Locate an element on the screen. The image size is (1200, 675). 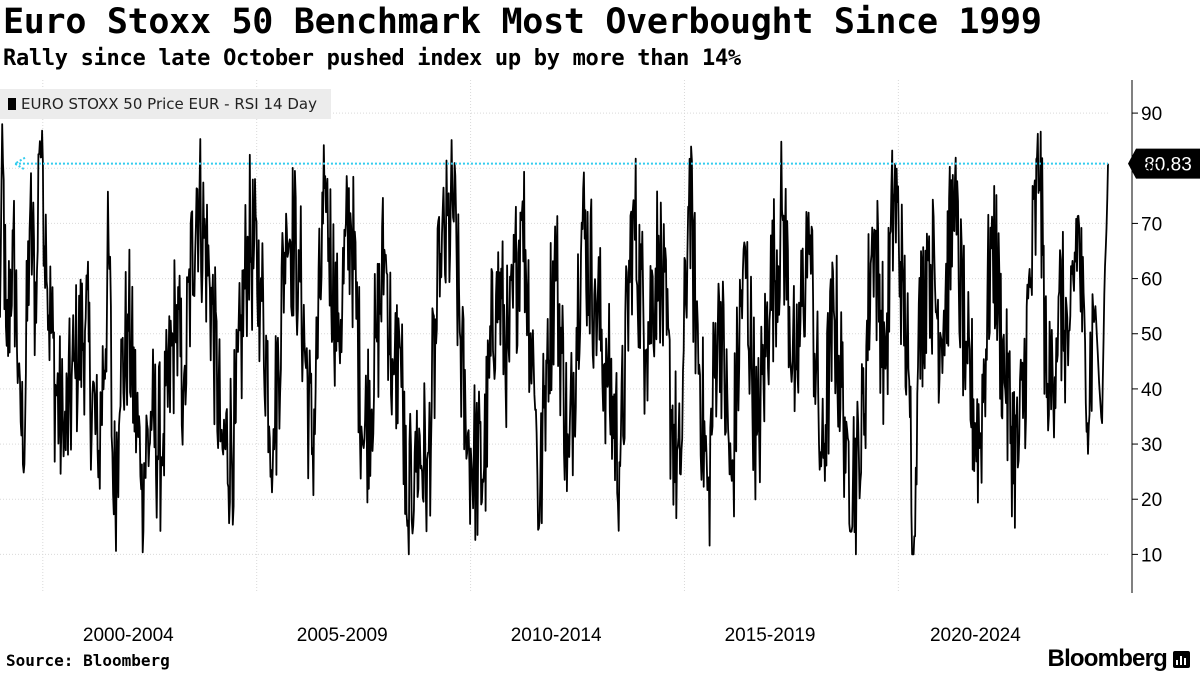
y-tick-label: 50 is located at coordinates (1151, 335).